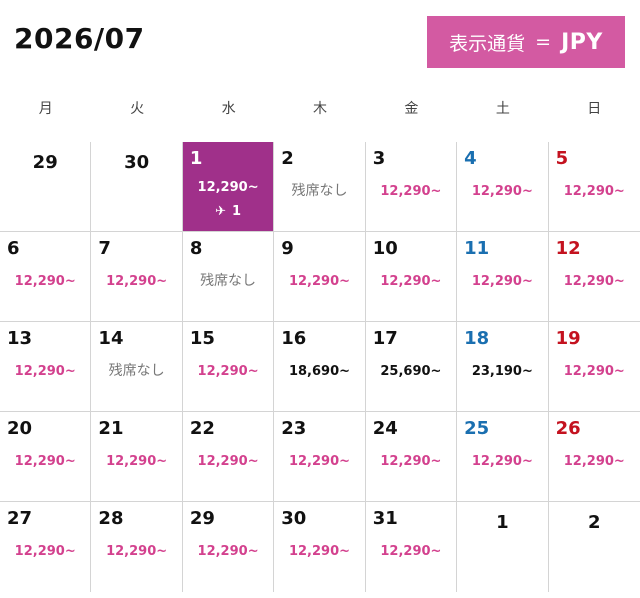 This screenshot has width=640, height=598. I want to click on calendar-day-cell-selected: 1 12,290~ ✈ 1, so click(228, 187).